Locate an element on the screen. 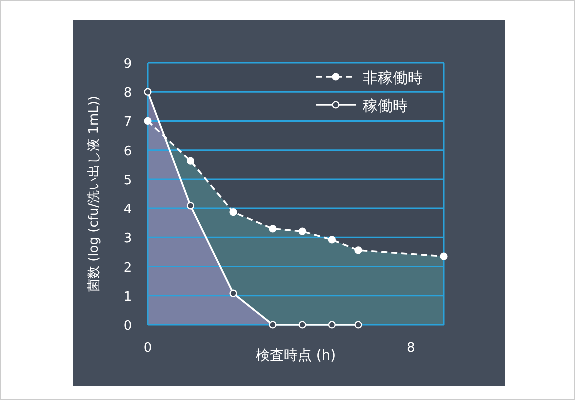 This screenshot has width=575, height=400. y-tick-label: 0 is located at coordinates (128, 326).